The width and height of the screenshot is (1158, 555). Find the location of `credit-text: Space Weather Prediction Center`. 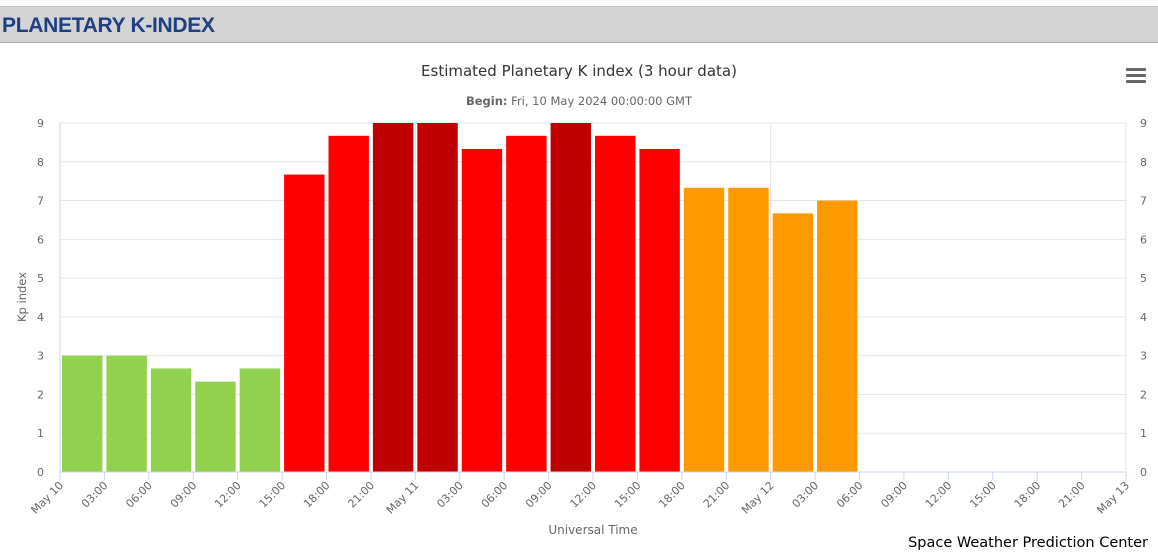

credit-text: Space Weather Prediction Center is located at coordinates (1028, 543).